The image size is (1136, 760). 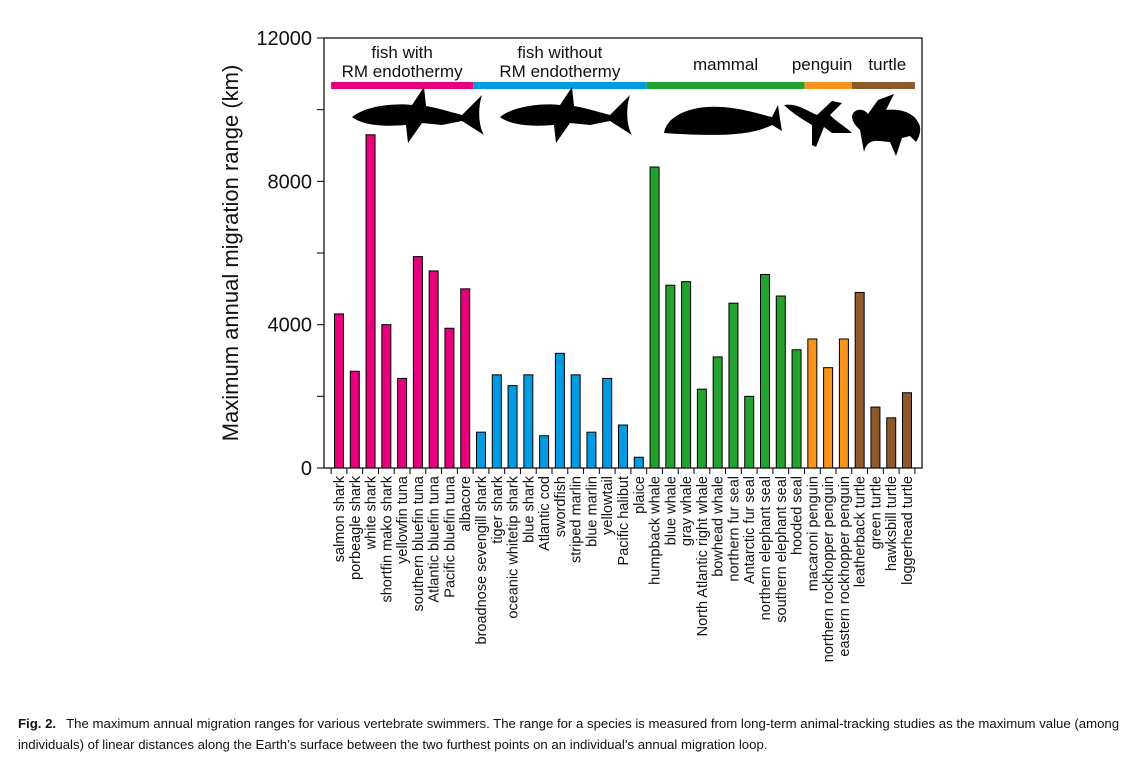 I want to click on x-tick-label: Antarctic fur seal, so click(x=750, y=530).